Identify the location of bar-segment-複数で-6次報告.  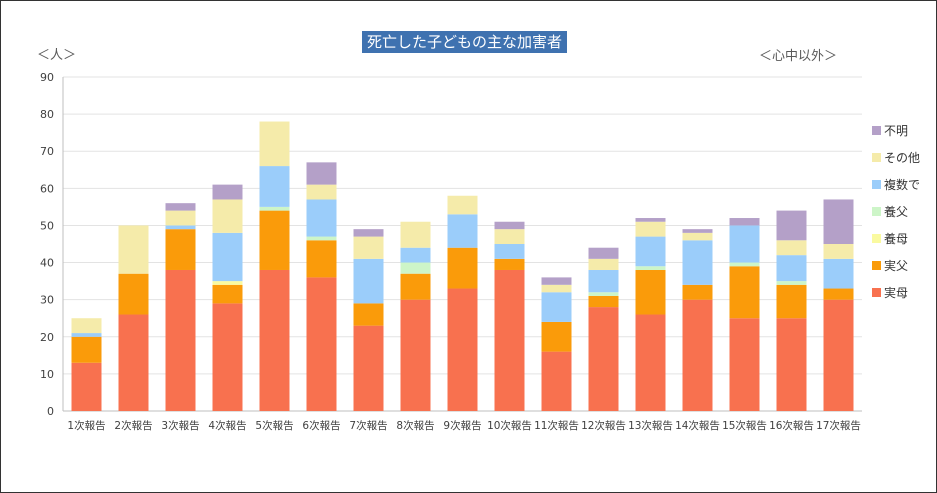
(321, 218).